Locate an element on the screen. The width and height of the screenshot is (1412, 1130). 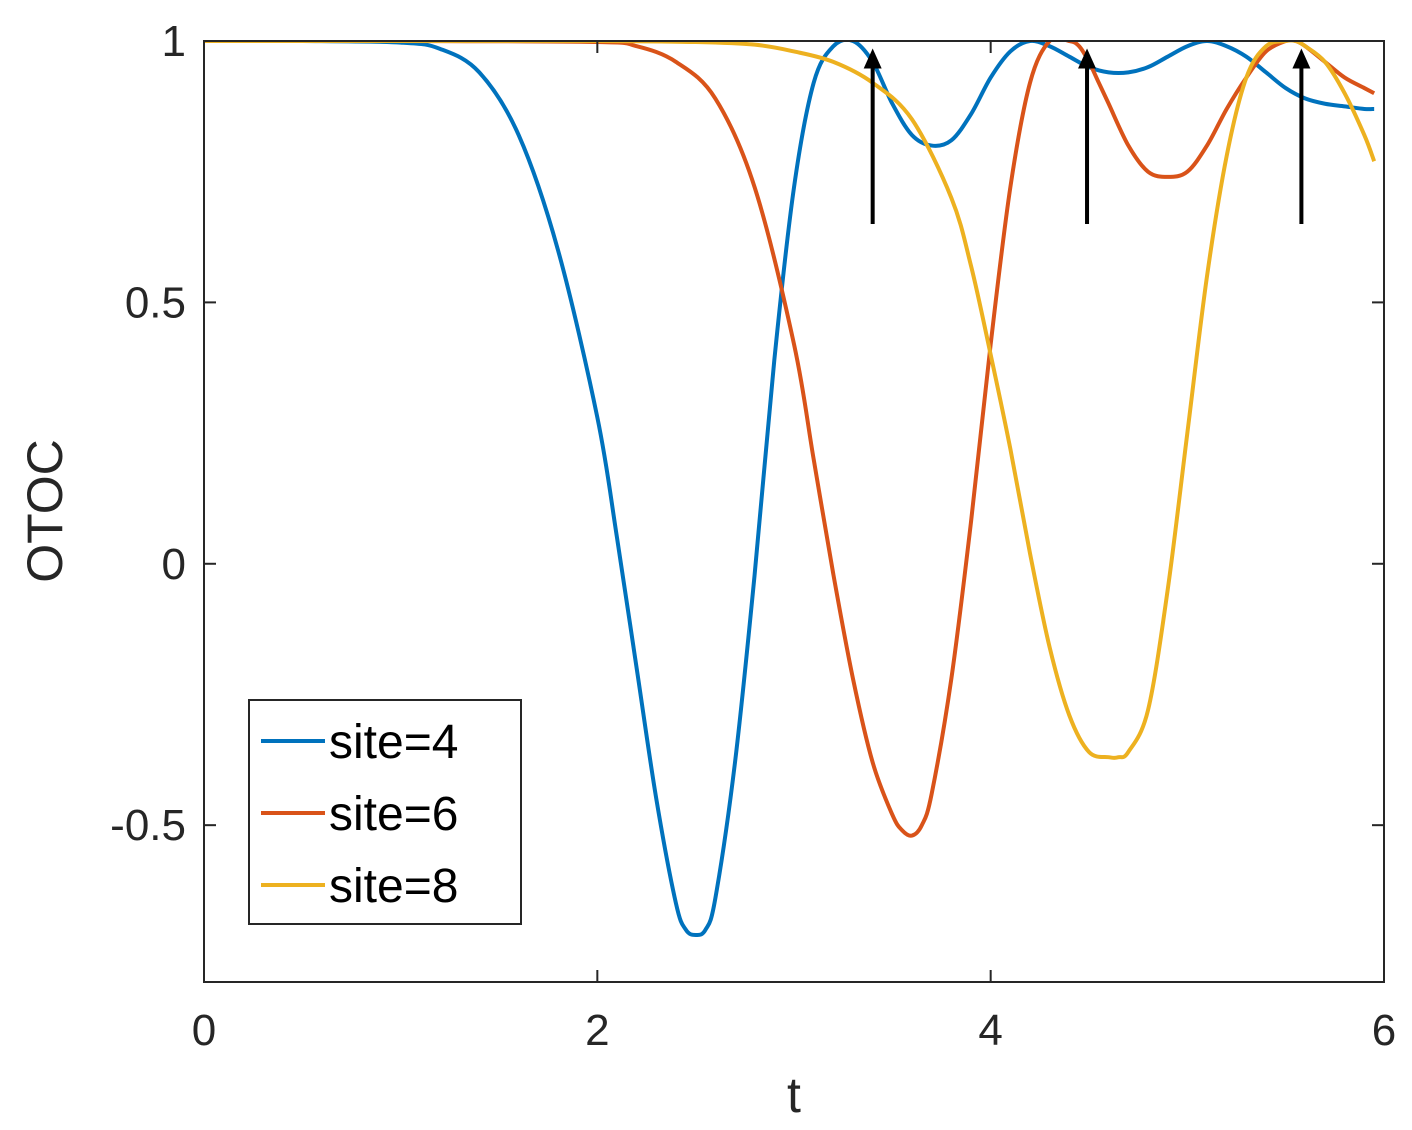
x-tick-label: 4 is located at coordinates (990, 1030).